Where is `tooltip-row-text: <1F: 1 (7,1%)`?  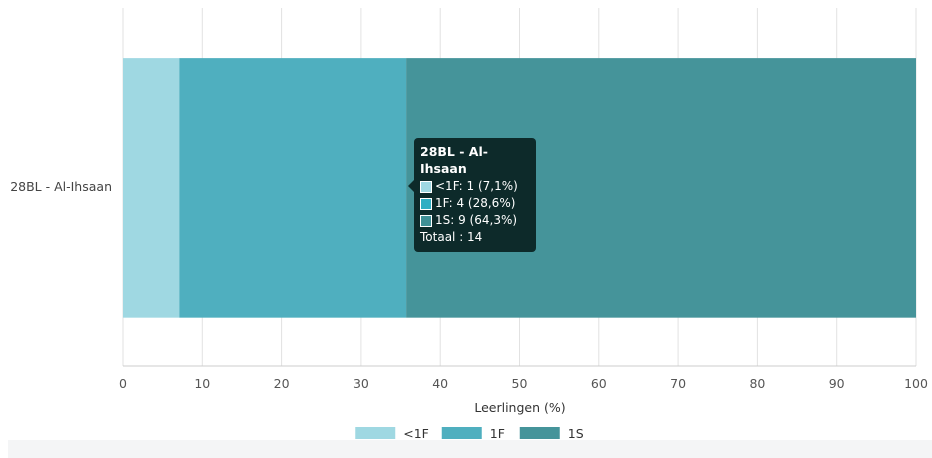 tooltip-row-text: <1F: 1 (7,1%) is located at coordinates (476, 186).